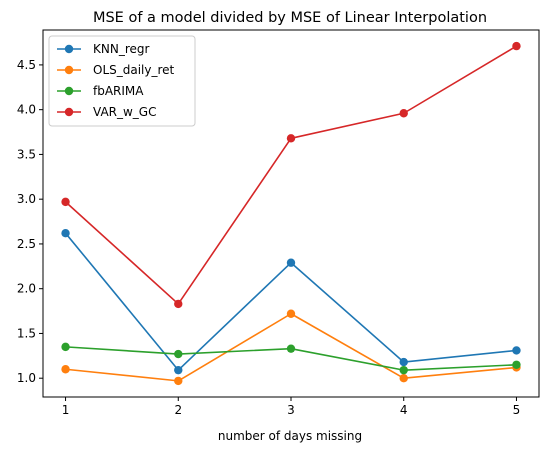 The width and height of the screenshot is (547, 453). Describe the element at coordinates (118, 91) in the screenshot. I see `legend-label-fbarima: fbARIMA` at that location.